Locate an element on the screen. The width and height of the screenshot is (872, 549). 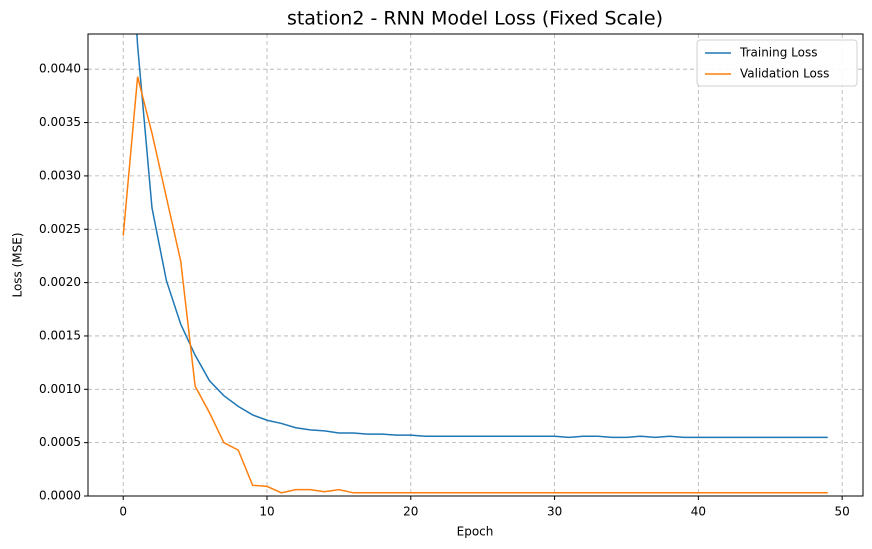
y-tick-label: 0.0005 is located at coordinates (60, 442).